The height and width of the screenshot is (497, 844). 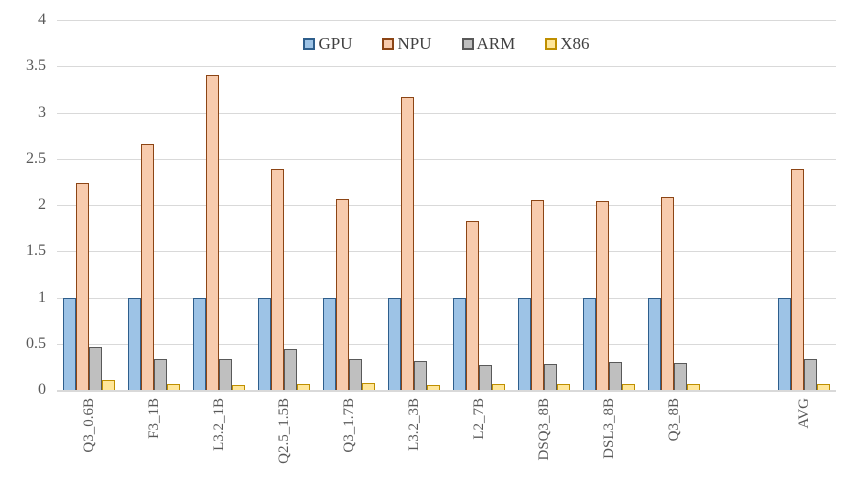 What do you see at coordinates (349, 425) in the screenshot?
I see `x-axis-label-Q3_1.7B: Q3_1.7B` at bounding box center [349, 425].